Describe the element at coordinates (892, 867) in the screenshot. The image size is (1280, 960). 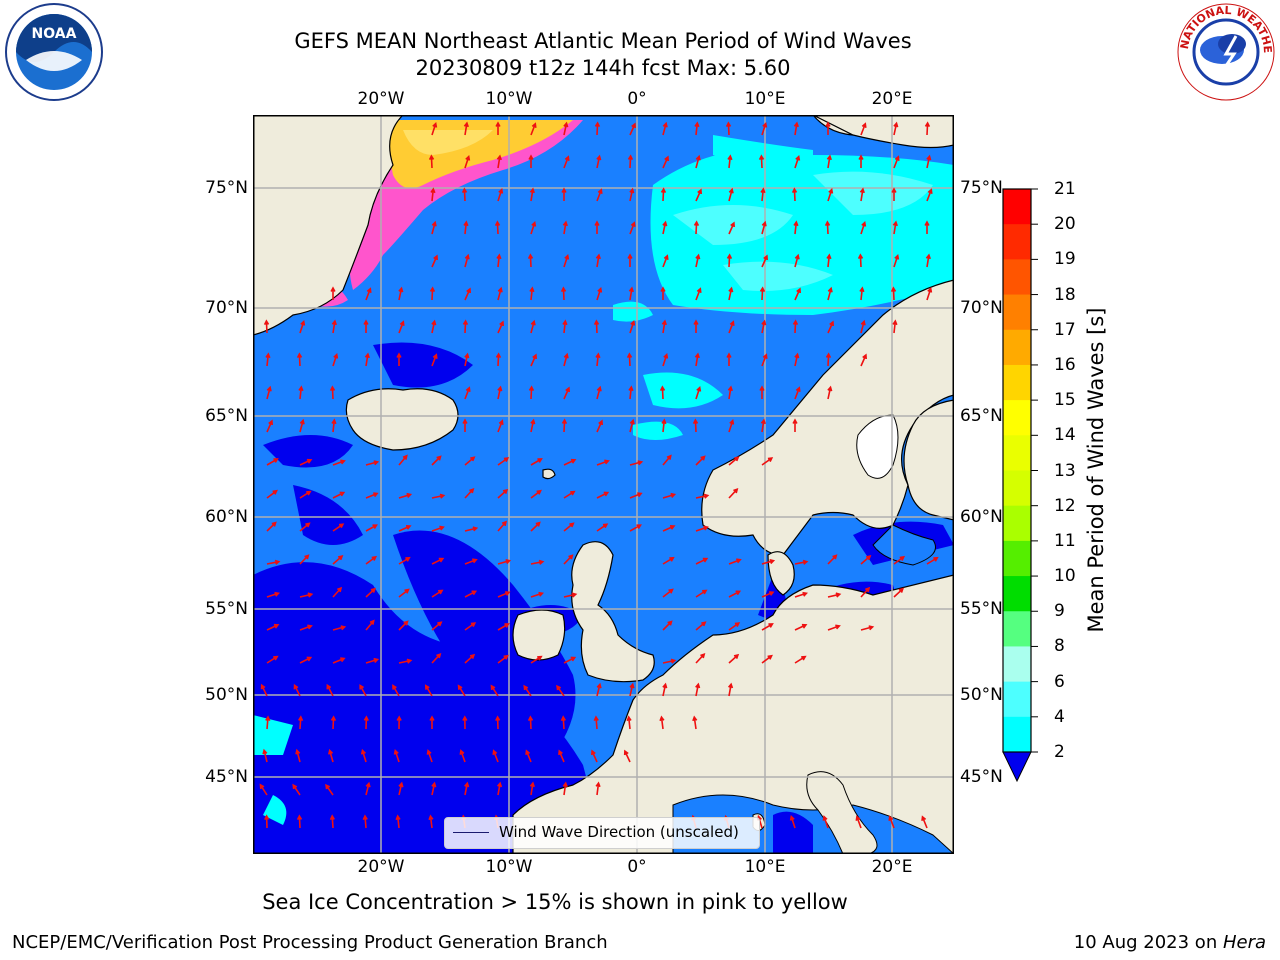
I see `lon-label-bottom-20e: 20°E` at that location.